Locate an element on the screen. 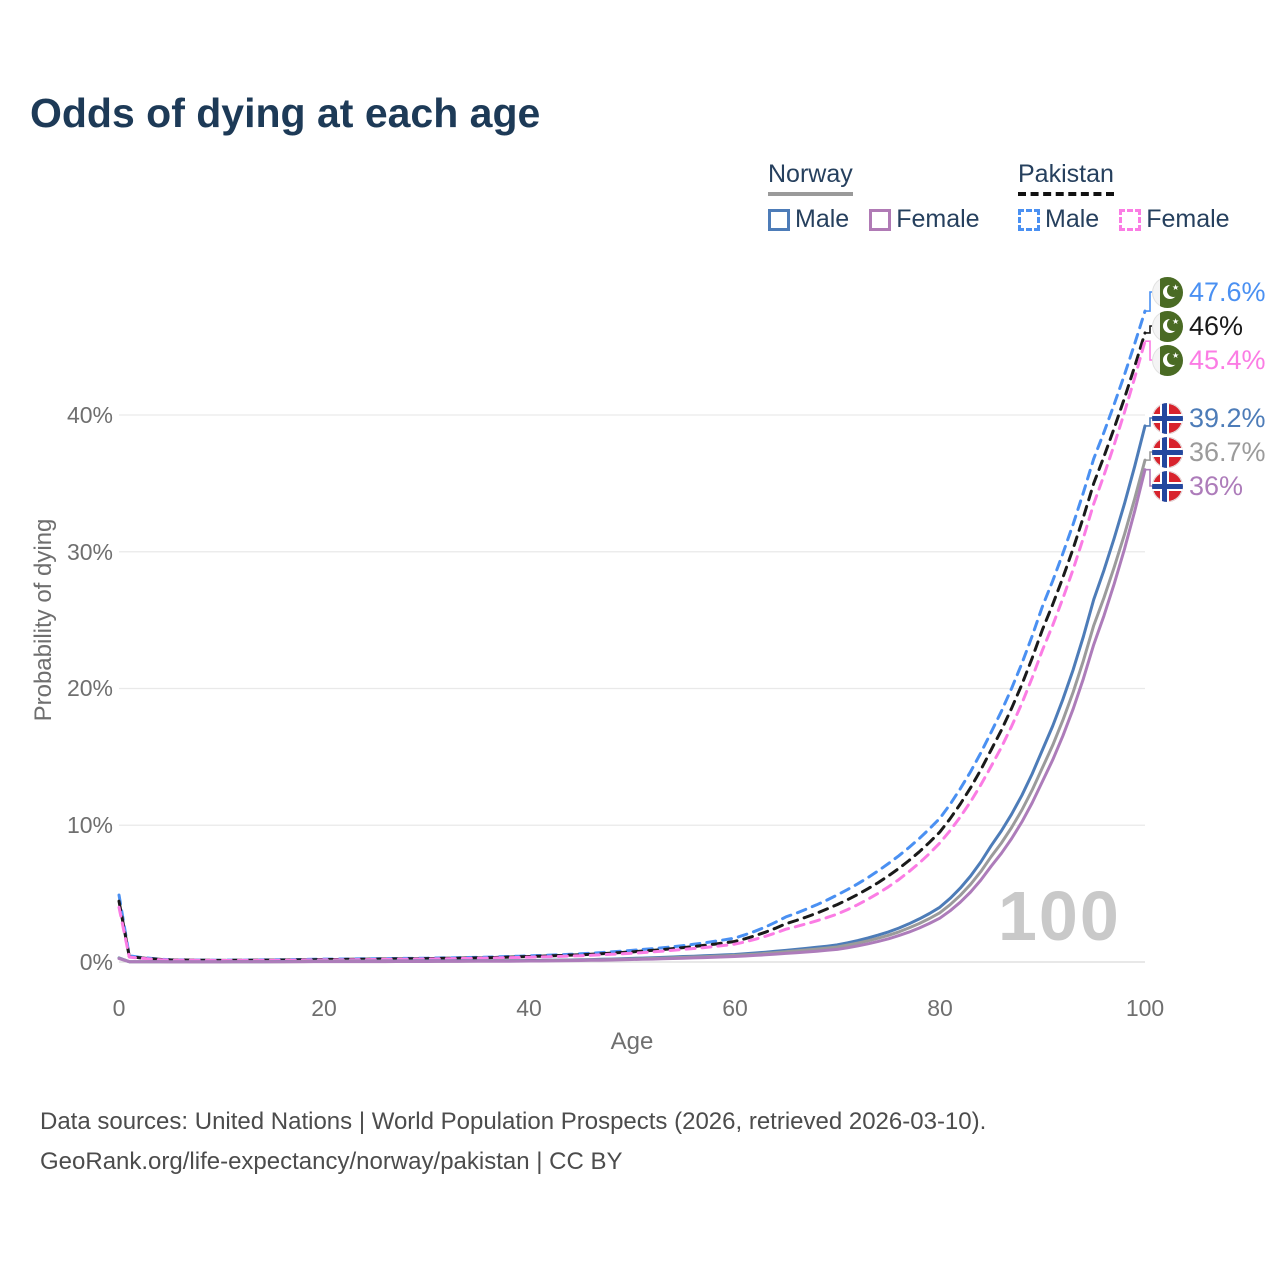 Image resolution: width=1280 pixels, height=1280 pixels. legend-pakistan-items: Male Female is located at coordinates (1124, 219).